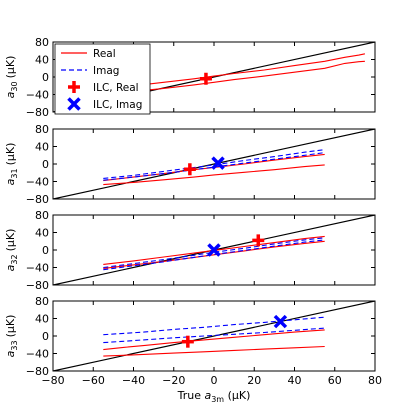 Image resolution: width=415 pixels, height=415 pixels. What do you see at coordinates (14, 259) in the screenshot?
I see `y-axis-label-sub: 32` at bounding box center [14, 259].